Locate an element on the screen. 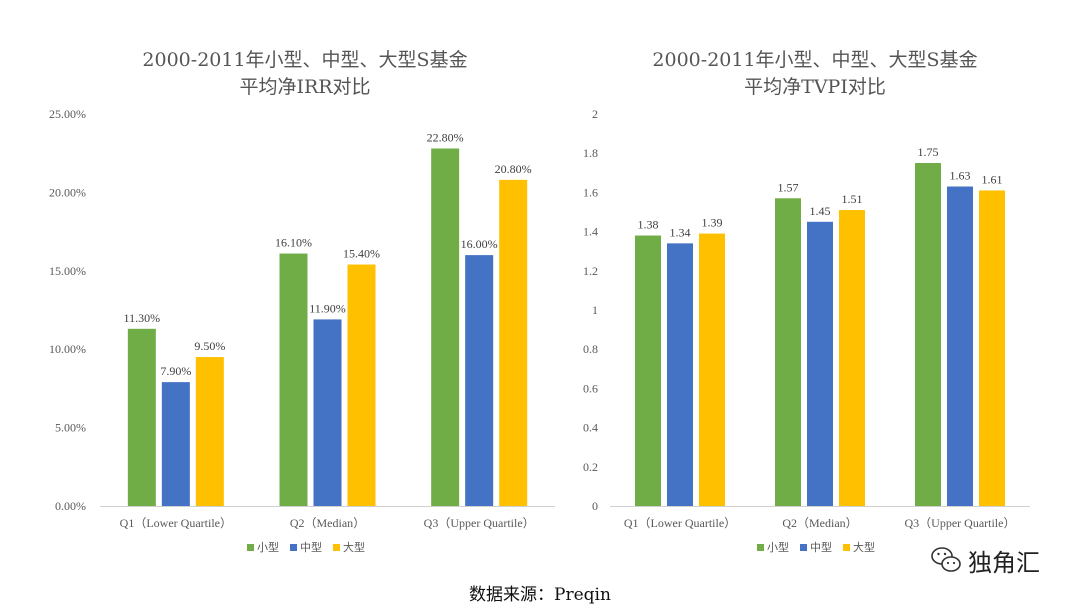 Image resolution: width=1080 pixels, height=608 pixels. data-label: 16.00% is located at coordinates (479, 244).